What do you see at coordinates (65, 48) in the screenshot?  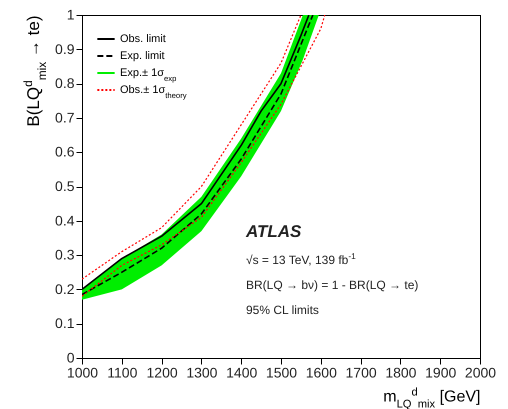 I see `y-tick-label: 0.9` at bounding box center [65, 48].